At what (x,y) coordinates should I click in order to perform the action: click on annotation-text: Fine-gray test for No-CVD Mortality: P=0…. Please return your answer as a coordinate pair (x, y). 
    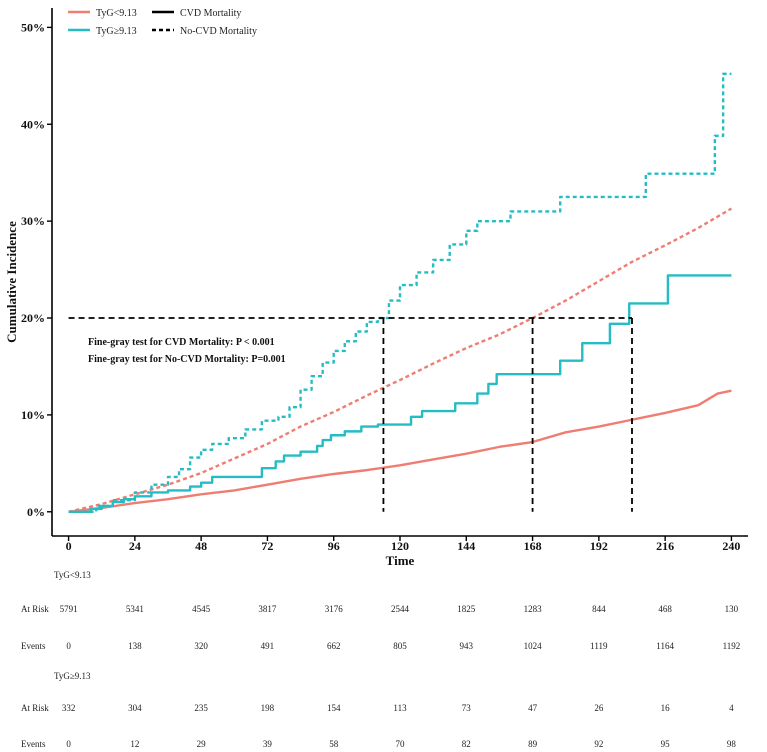
    Looking at the image, I should click on (187, 359).